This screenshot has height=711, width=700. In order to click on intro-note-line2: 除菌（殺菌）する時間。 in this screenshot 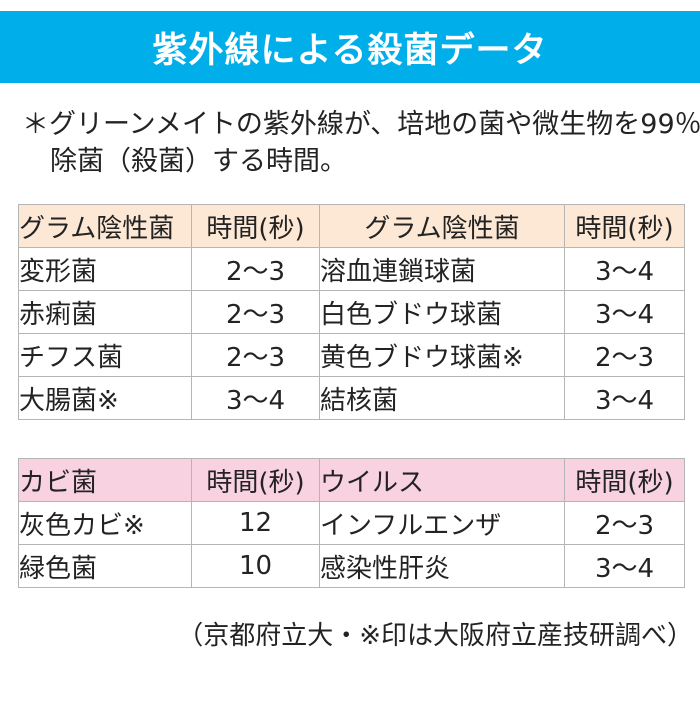, I will do `click(198, 161)`.